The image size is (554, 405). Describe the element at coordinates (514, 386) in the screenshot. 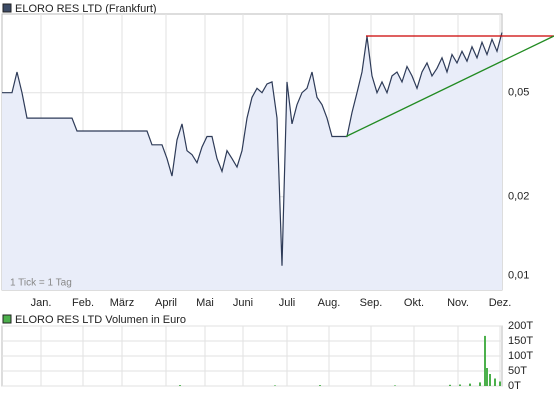

I see `y-tick-label: 0T` at that location.